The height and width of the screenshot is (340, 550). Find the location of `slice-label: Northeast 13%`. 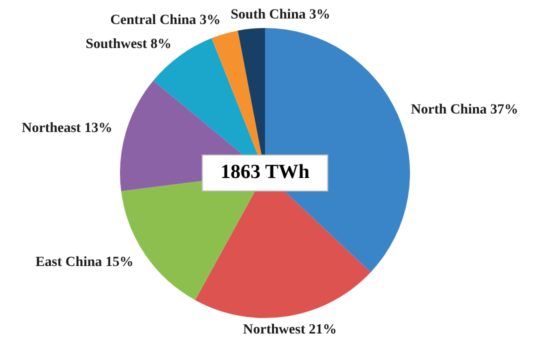

slice-label: Northeast 13% is located at coordinates (67, 128).